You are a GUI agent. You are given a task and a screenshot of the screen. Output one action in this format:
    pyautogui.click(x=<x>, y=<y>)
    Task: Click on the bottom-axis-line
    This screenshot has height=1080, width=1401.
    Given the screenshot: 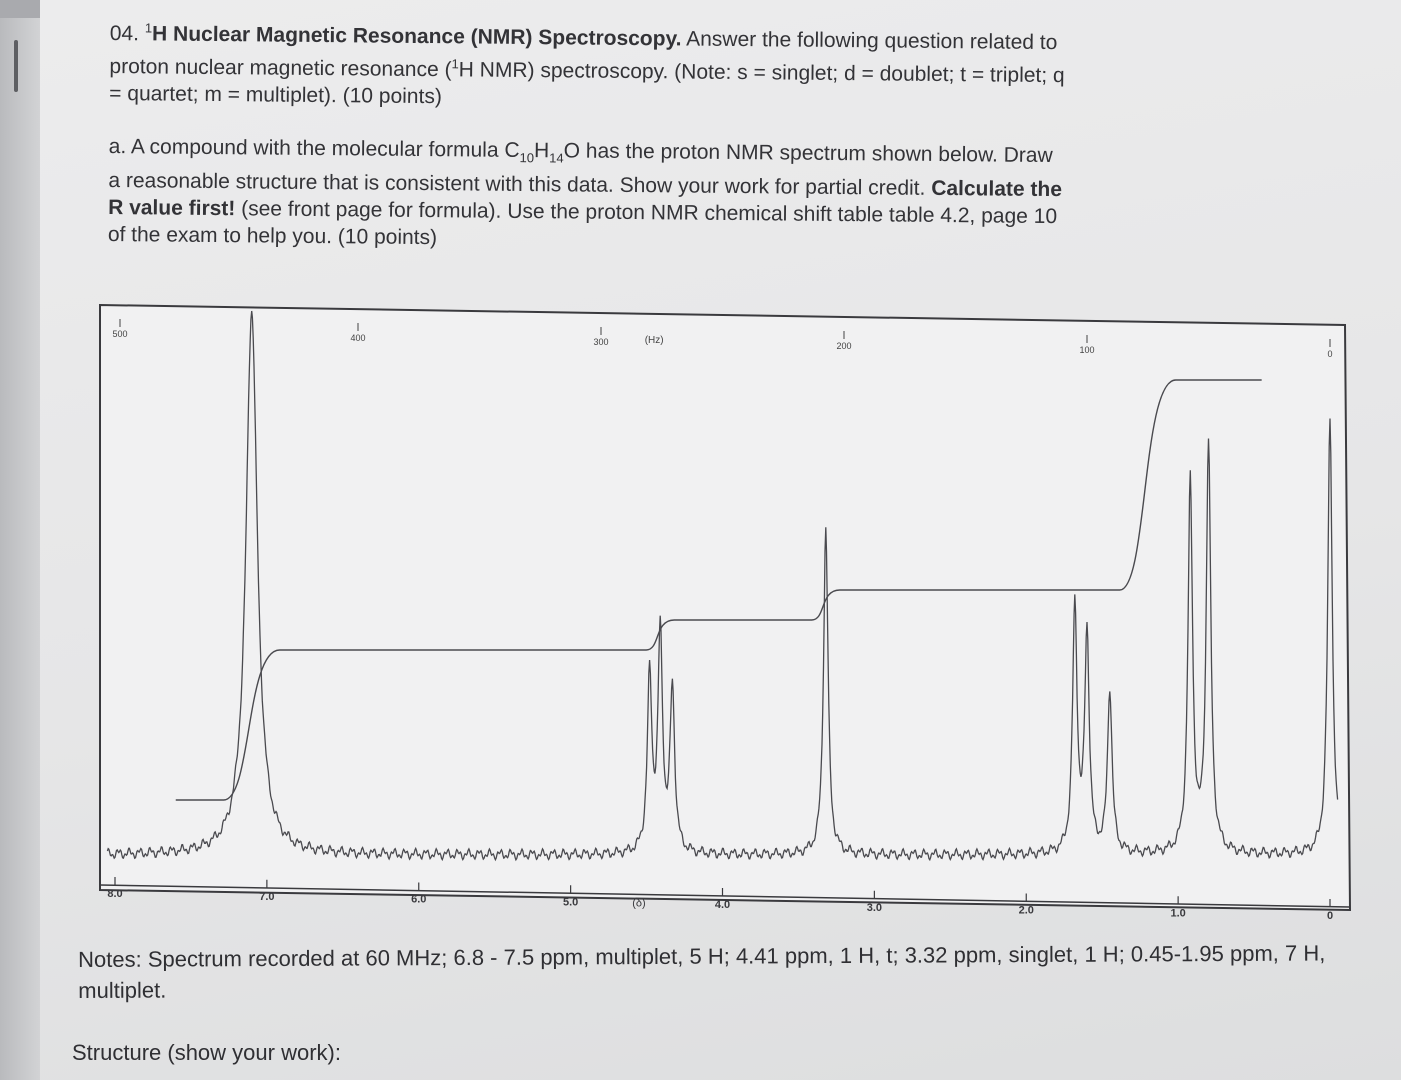 What is the action you would take?
    pyautogui.click(x=725, y=896)
    